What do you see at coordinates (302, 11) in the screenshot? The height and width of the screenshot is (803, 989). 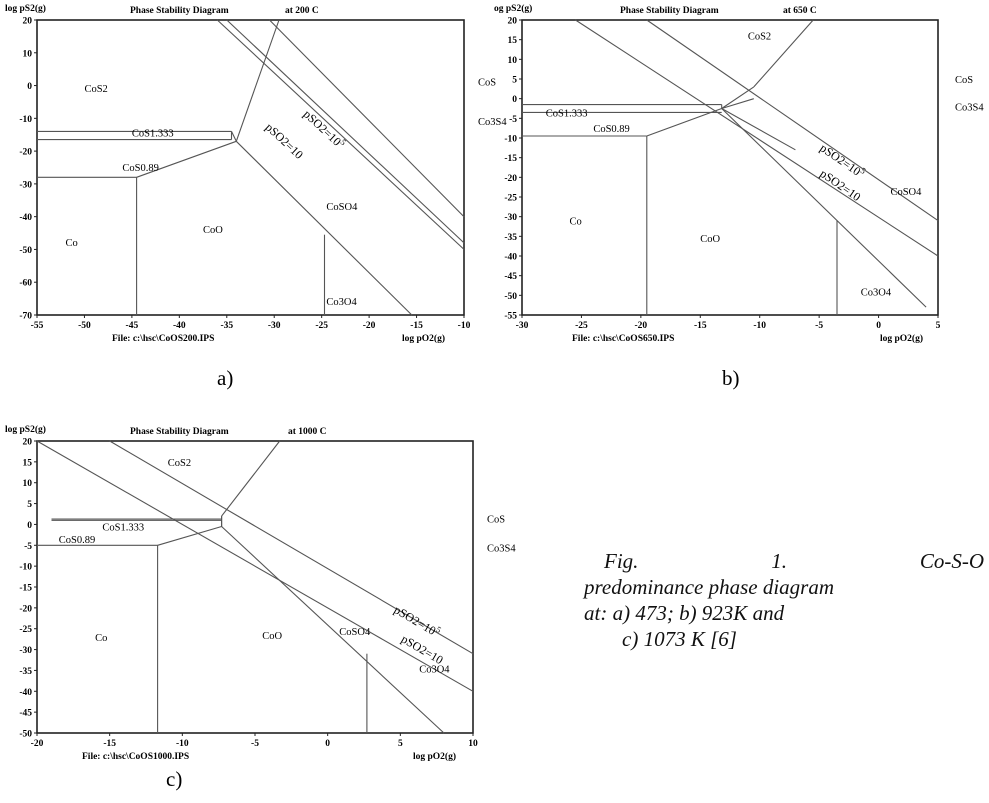 I see `chart-temperature: at 200 C` at bounding box center [302, 11].